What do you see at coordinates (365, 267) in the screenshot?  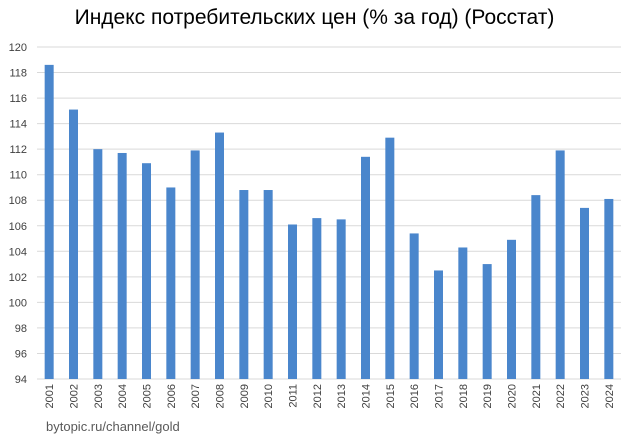 I see `bar-2014` at bounding box center [365, 267].